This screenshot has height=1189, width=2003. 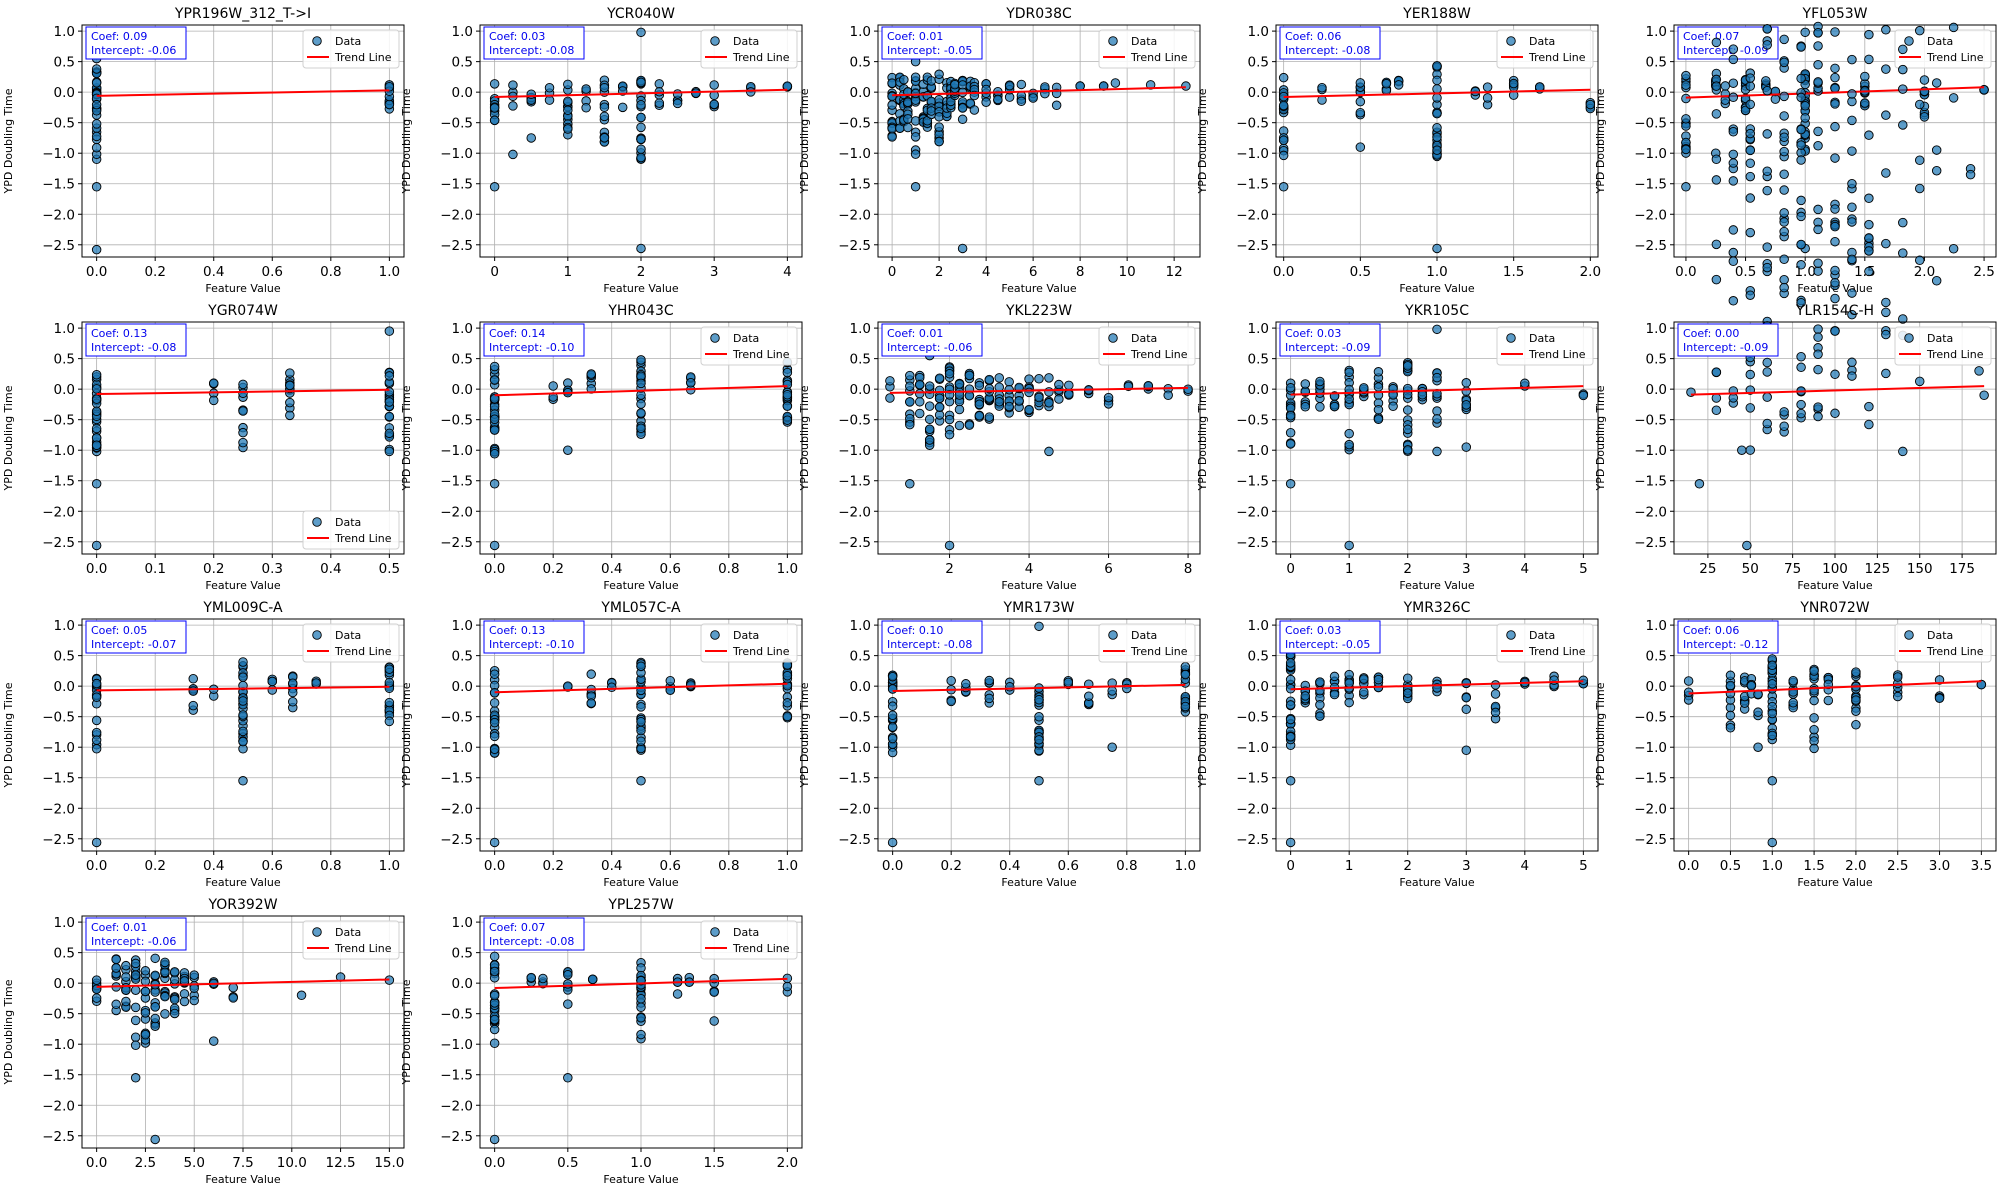 I want to click on y-tick-label: 0.0, so click(x=64, y=687).